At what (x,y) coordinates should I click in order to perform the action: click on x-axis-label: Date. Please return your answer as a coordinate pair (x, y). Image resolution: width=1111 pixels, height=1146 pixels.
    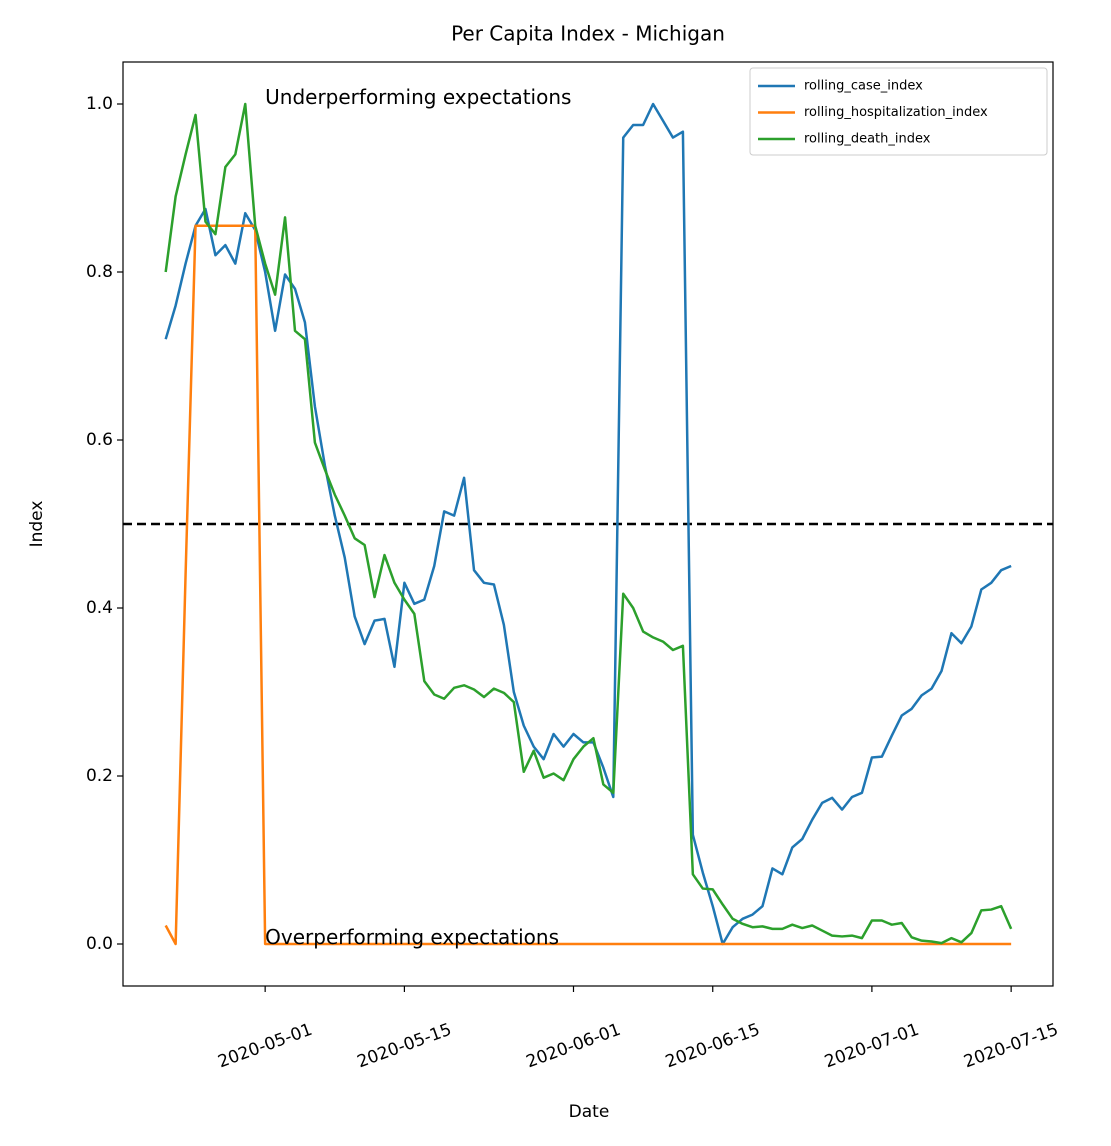
    Looking at the image, I should click on (589, 1112).